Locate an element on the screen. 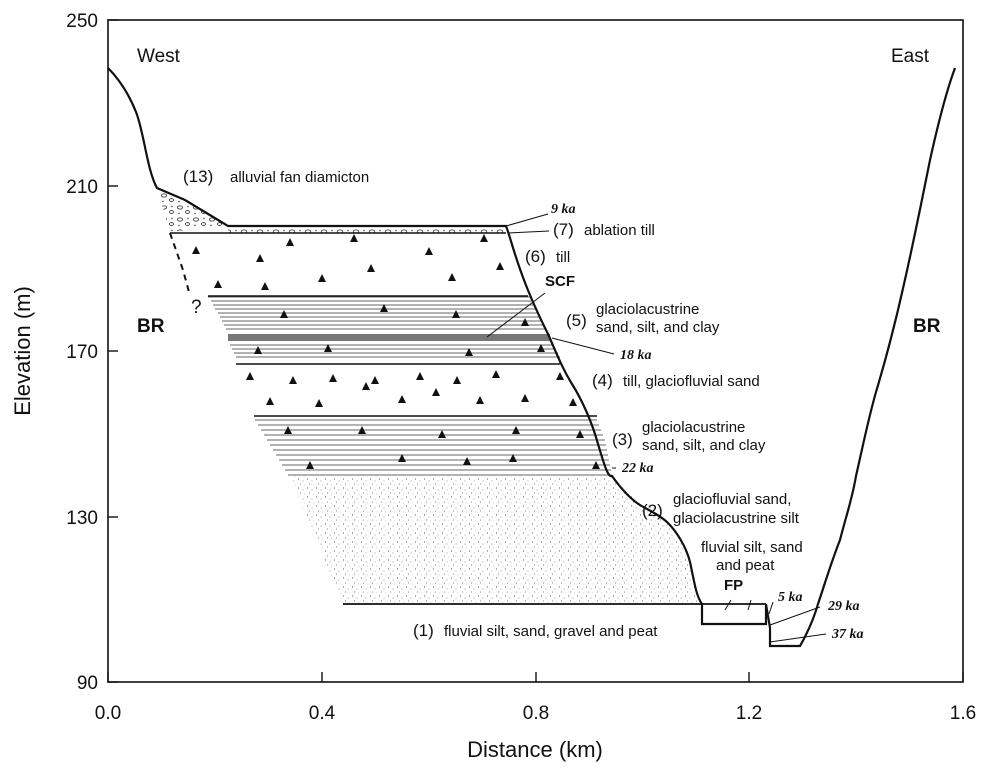 The image size is (993, 768). x-axis: 0.0 0.4 0.8 1.2 1.6 Distance (km) is located at coordinates (535, 717).